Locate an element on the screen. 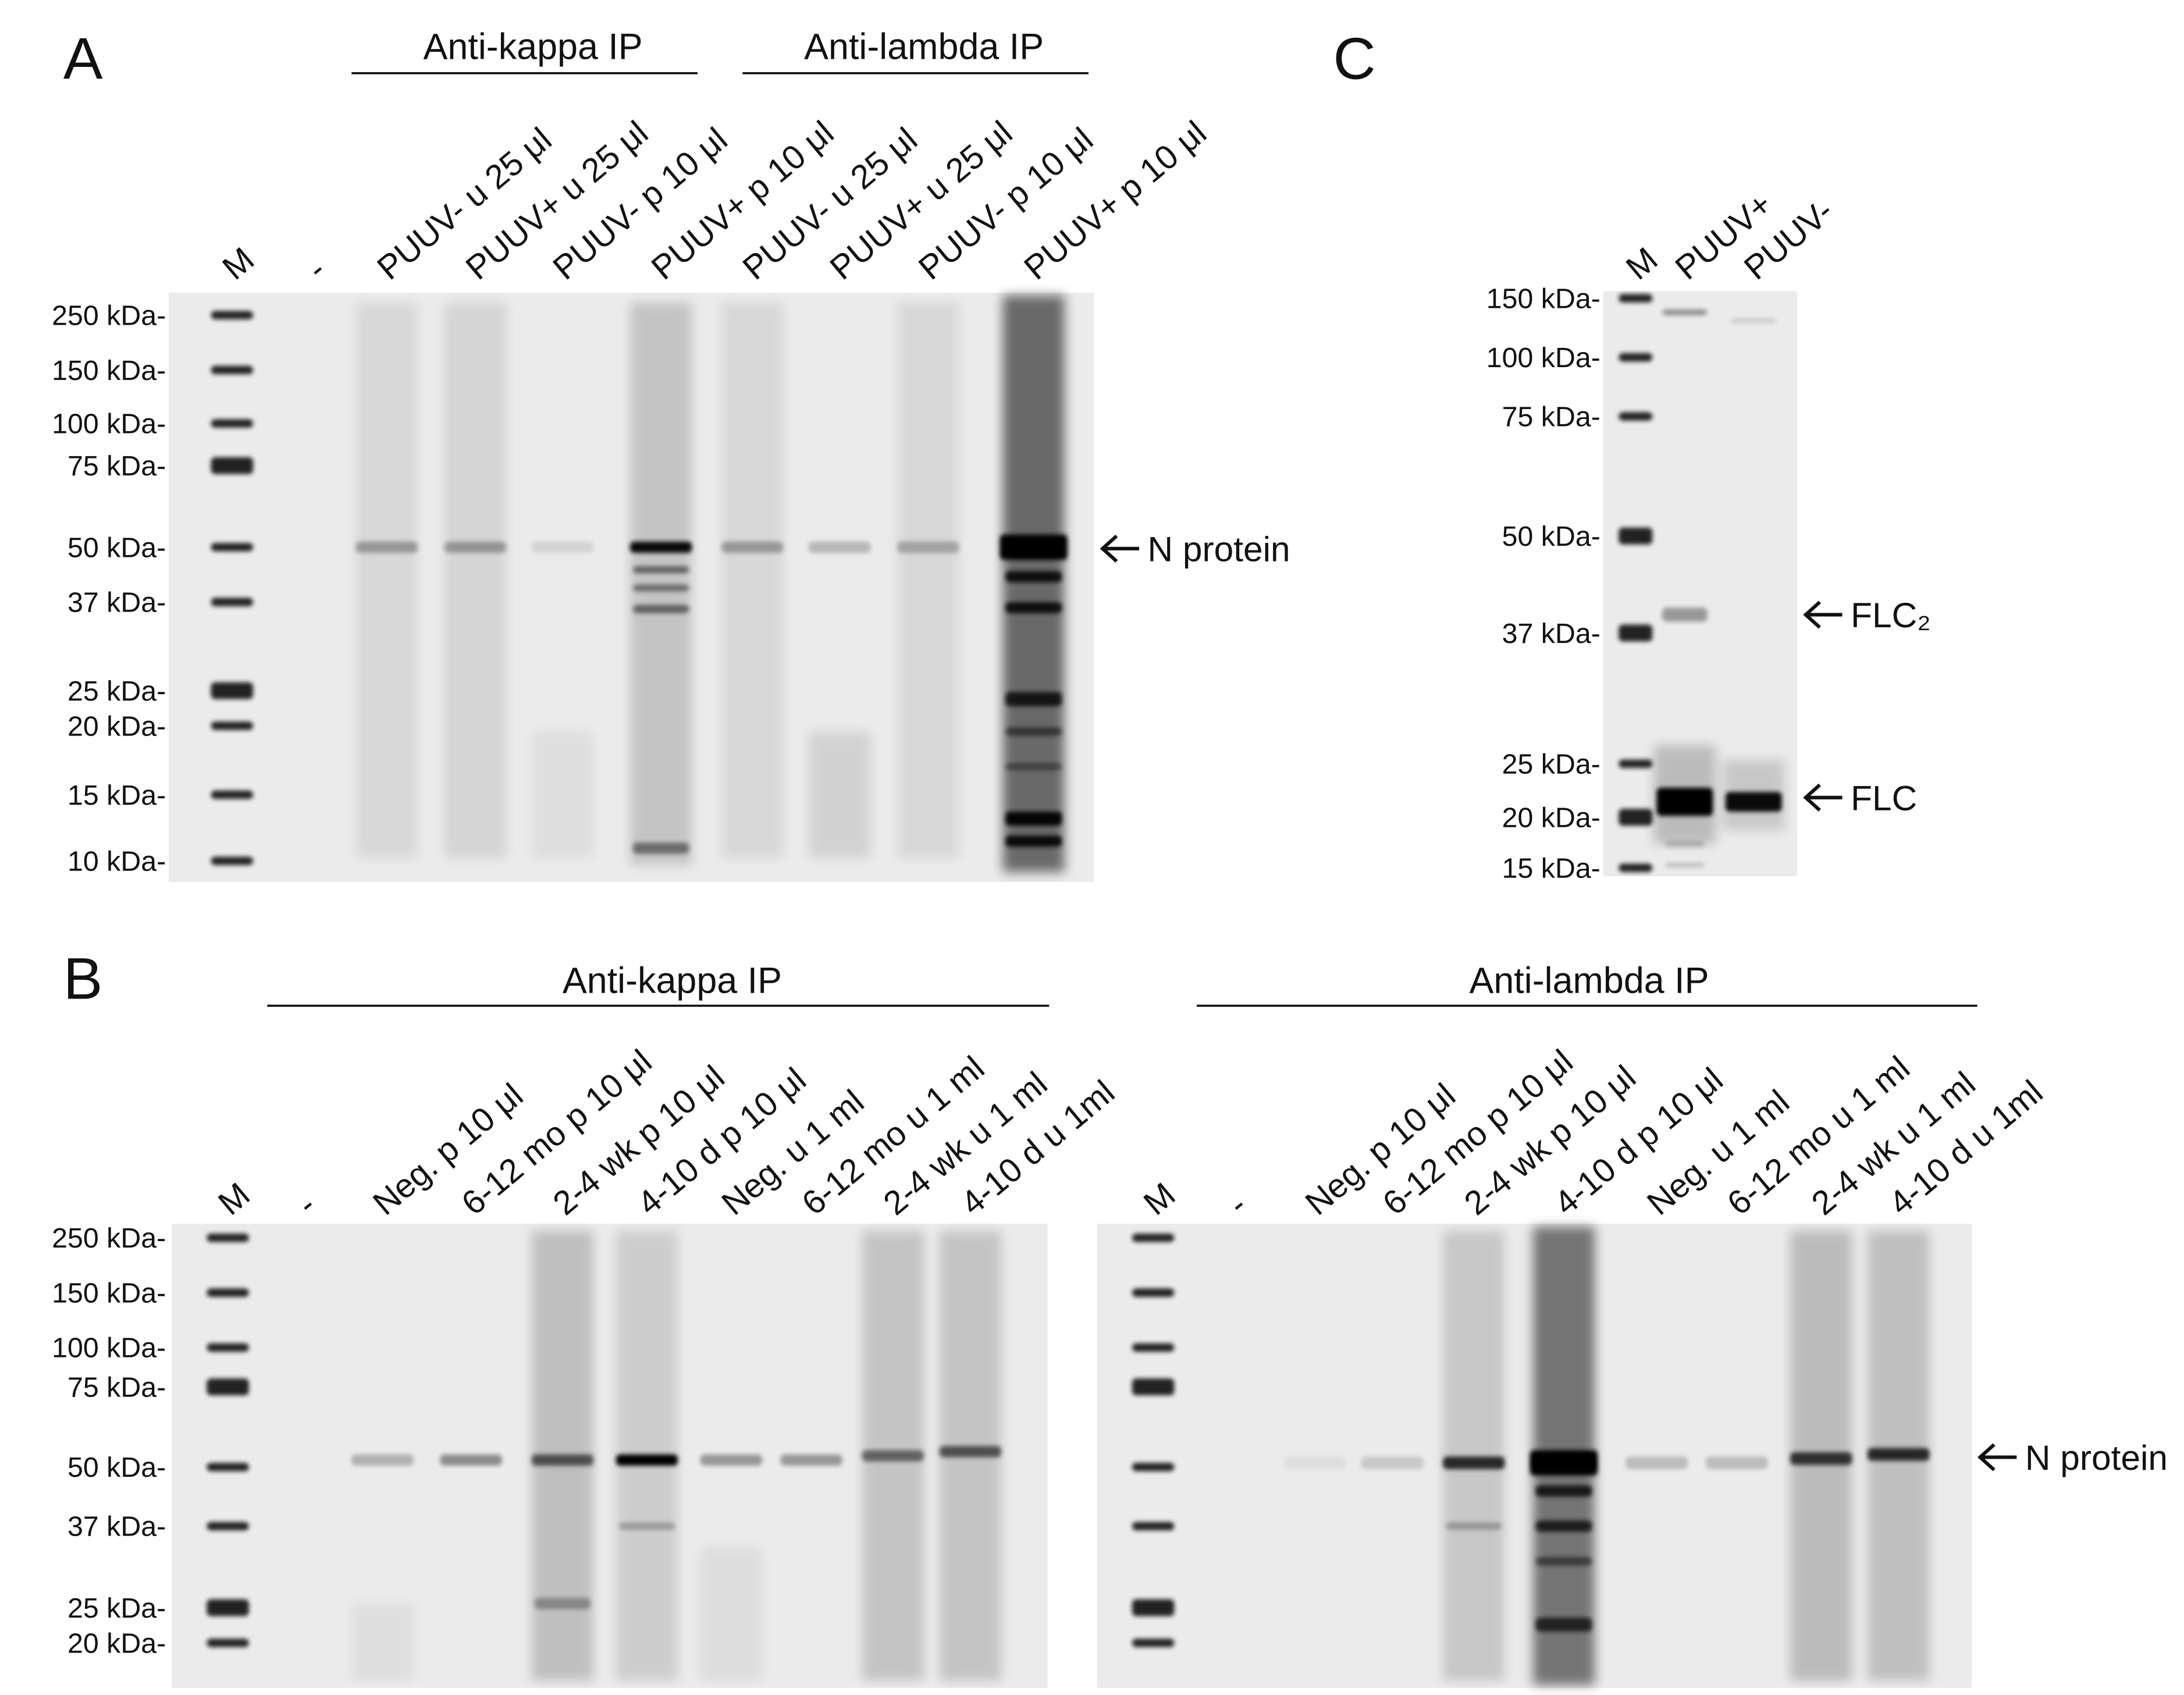 The image size is (2184, 1695). lane-label: Neg. p 10 μl is located at coordinates (448, 1149).